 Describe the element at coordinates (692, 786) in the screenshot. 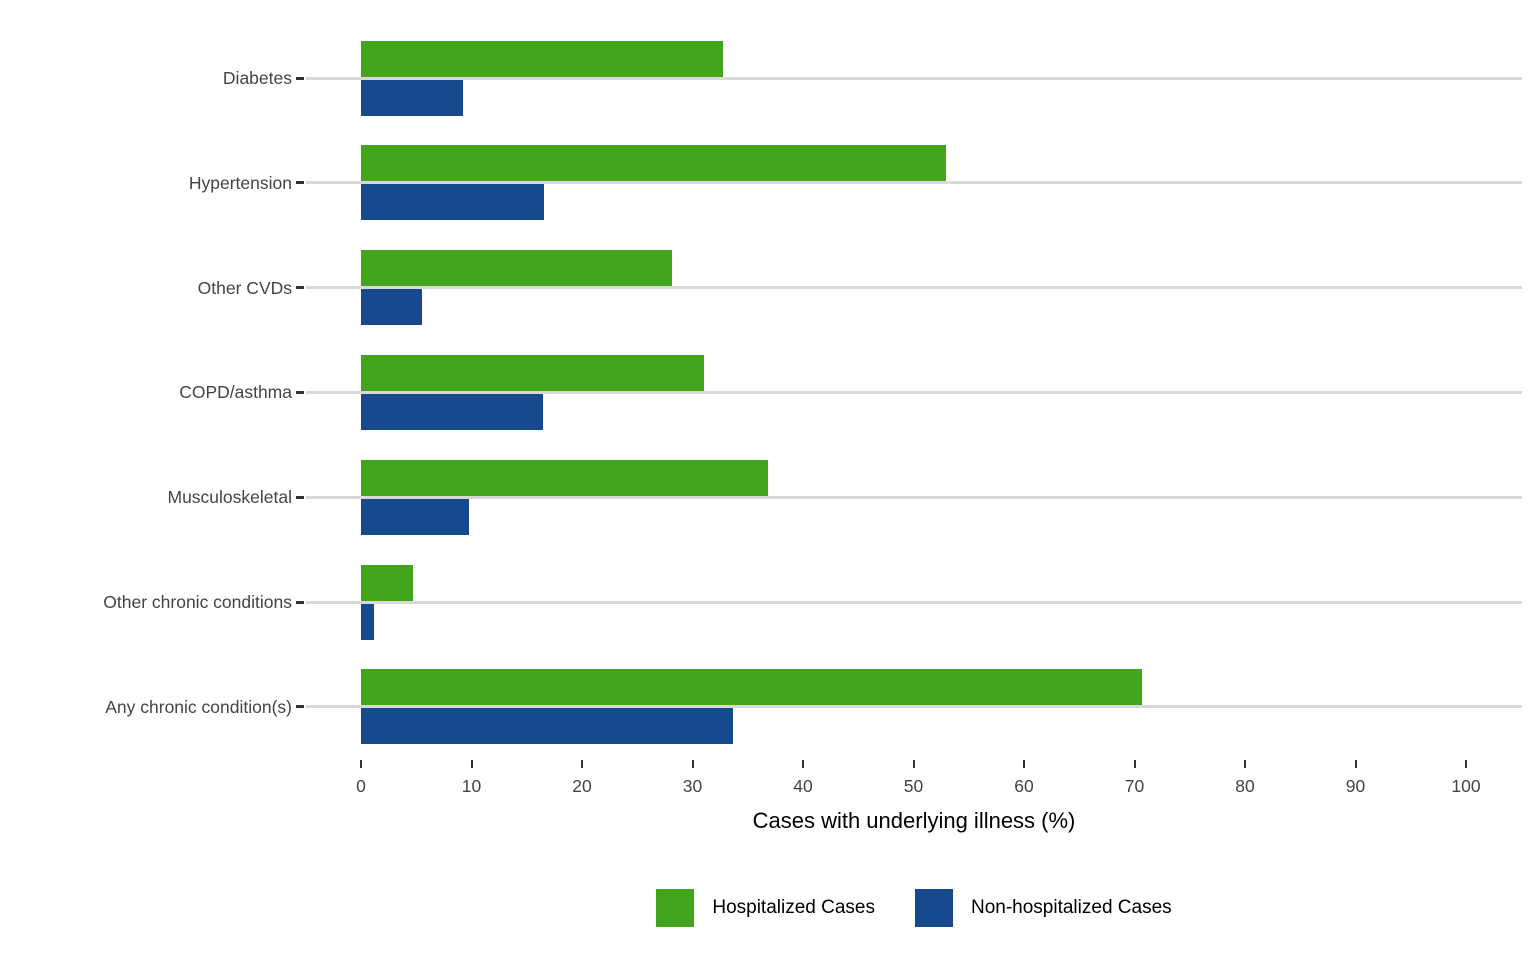

I see `x-tick-label: 30` at that location.